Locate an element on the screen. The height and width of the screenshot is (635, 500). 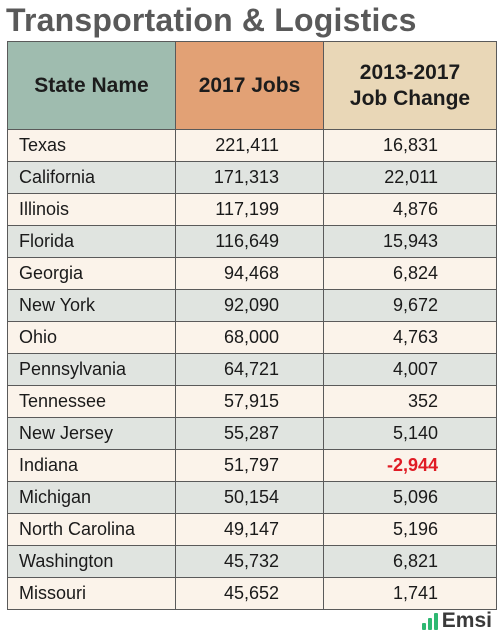
cell-job-change: 5,140 is located at coordinates (410, 433).